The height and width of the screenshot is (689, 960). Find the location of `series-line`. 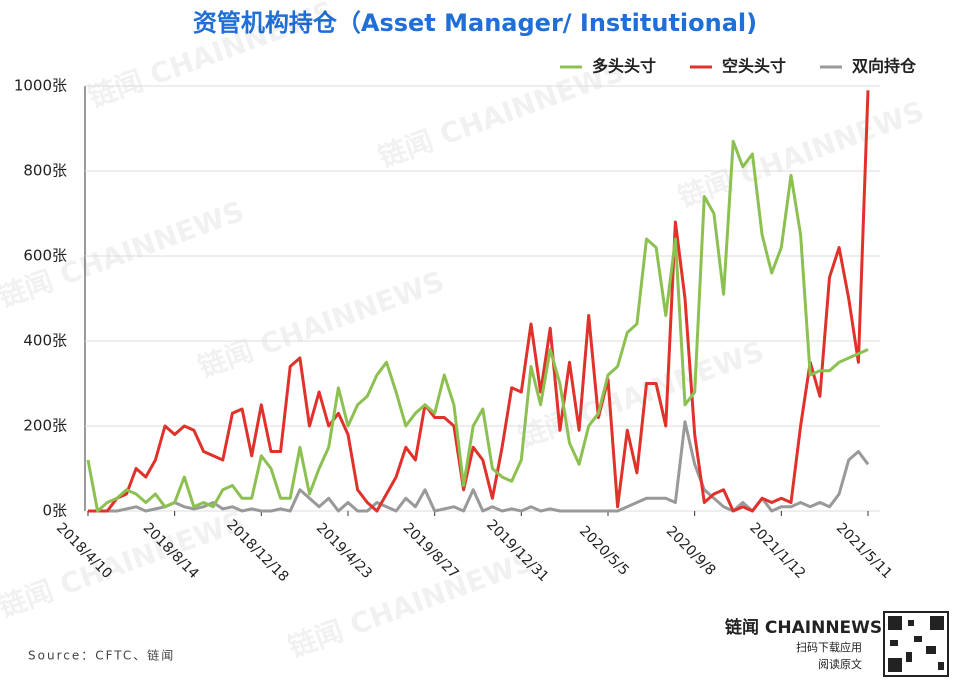

series-line is located at coordinates (479, 466).